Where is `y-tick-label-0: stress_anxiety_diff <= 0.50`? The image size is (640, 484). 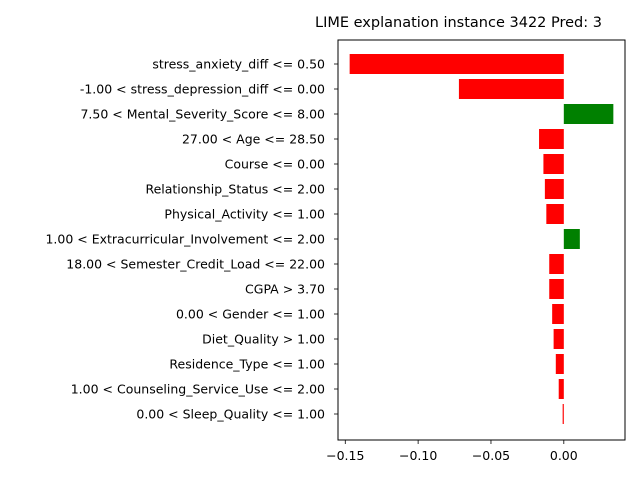 y-tick-label-0: stress_anxiety_diff <= 0.50 is located at coordinates (238, 64).